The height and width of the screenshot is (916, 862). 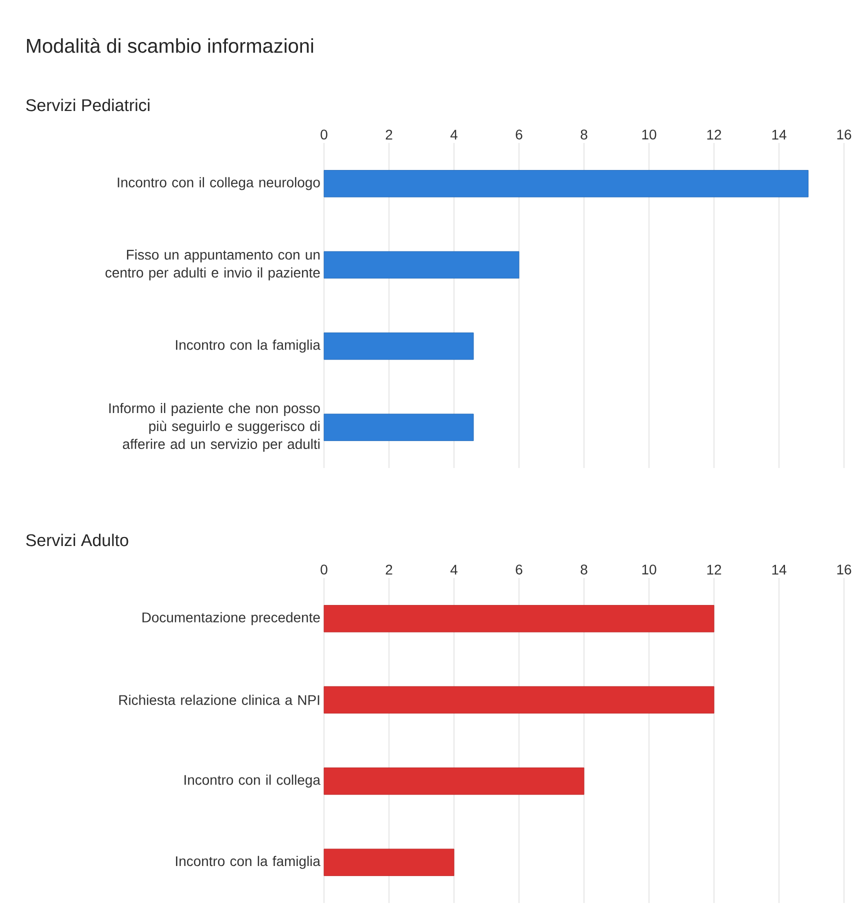 What do you see at coordinates (213, 264) in the screenshot?
I see `y-tick-label: Fisso un appuntamento con un centro per adulti e invio il paziente` at bounding box center [213, 264].